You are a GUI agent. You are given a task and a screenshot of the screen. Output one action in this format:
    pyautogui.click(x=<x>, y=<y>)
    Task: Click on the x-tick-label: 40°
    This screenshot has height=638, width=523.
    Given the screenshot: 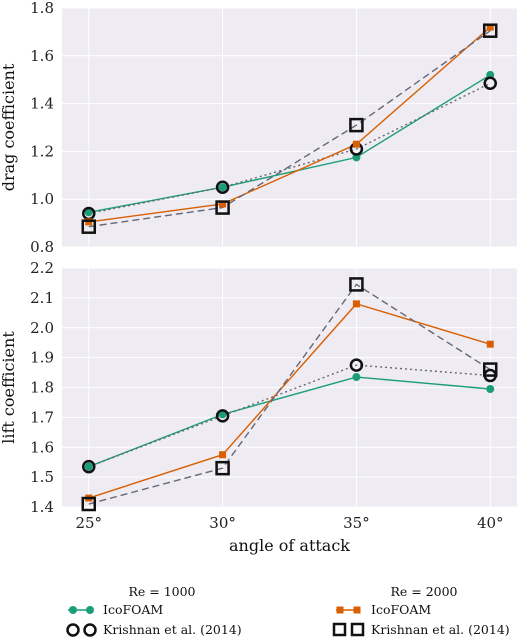 What is the action you would take?
    pyautogui.click(x=490, y=523)
    